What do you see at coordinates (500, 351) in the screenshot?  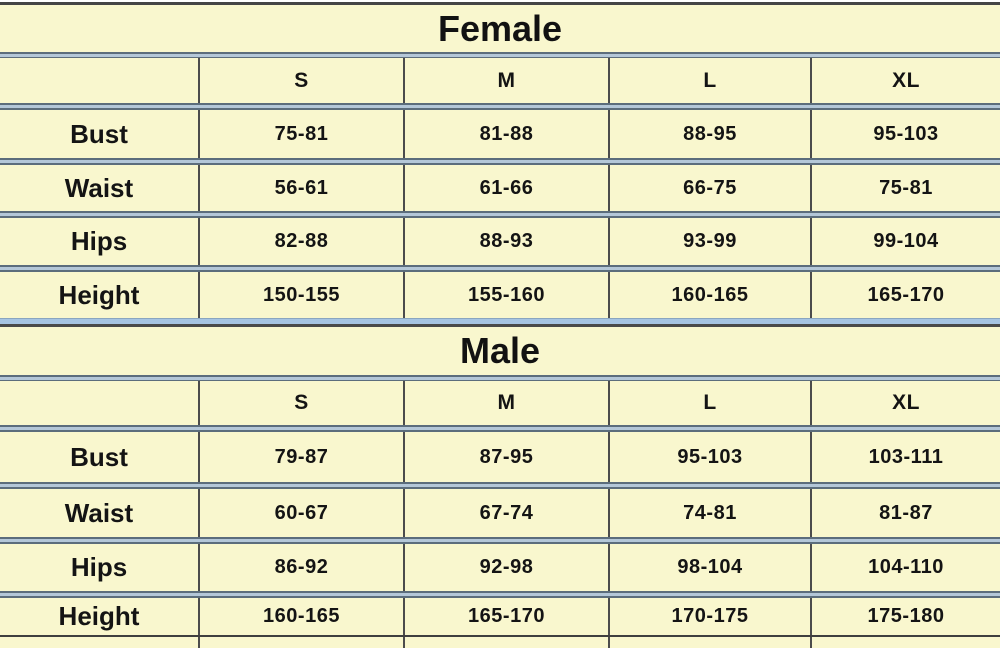 I see `male-section-title: Male` at bounding box center [500, 351].